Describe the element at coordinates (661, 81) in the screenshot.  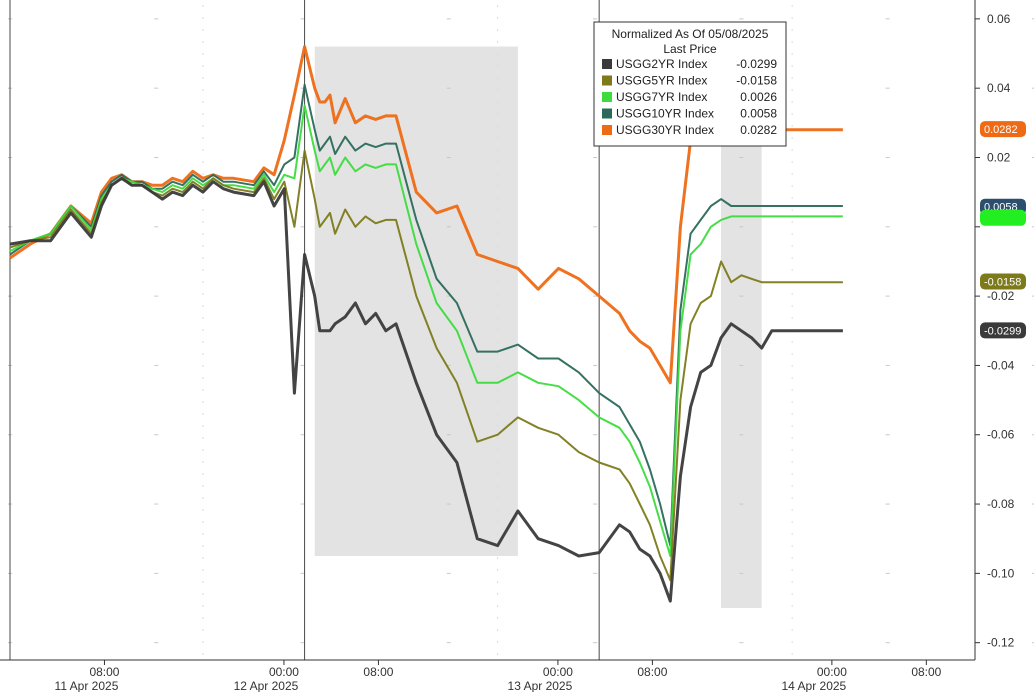
I see `legend-name: USGG5YR Index` at that location.